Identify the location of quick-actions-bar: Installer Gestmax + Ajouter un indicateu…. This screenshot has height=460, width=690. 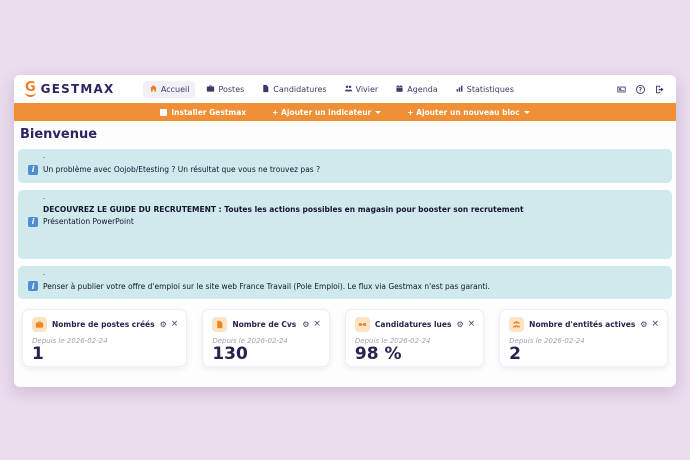
(345, 112).